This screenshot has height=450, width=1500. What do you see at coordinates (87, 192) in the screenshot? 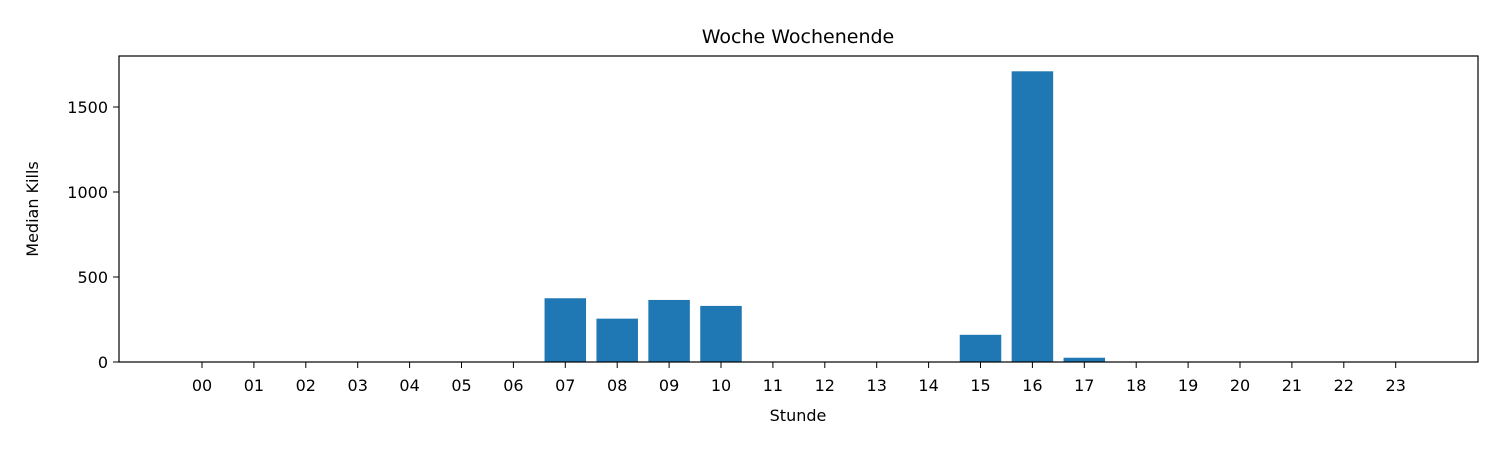
I see `y-tick-label-1000: 1000` at bounding box center [87, 192].